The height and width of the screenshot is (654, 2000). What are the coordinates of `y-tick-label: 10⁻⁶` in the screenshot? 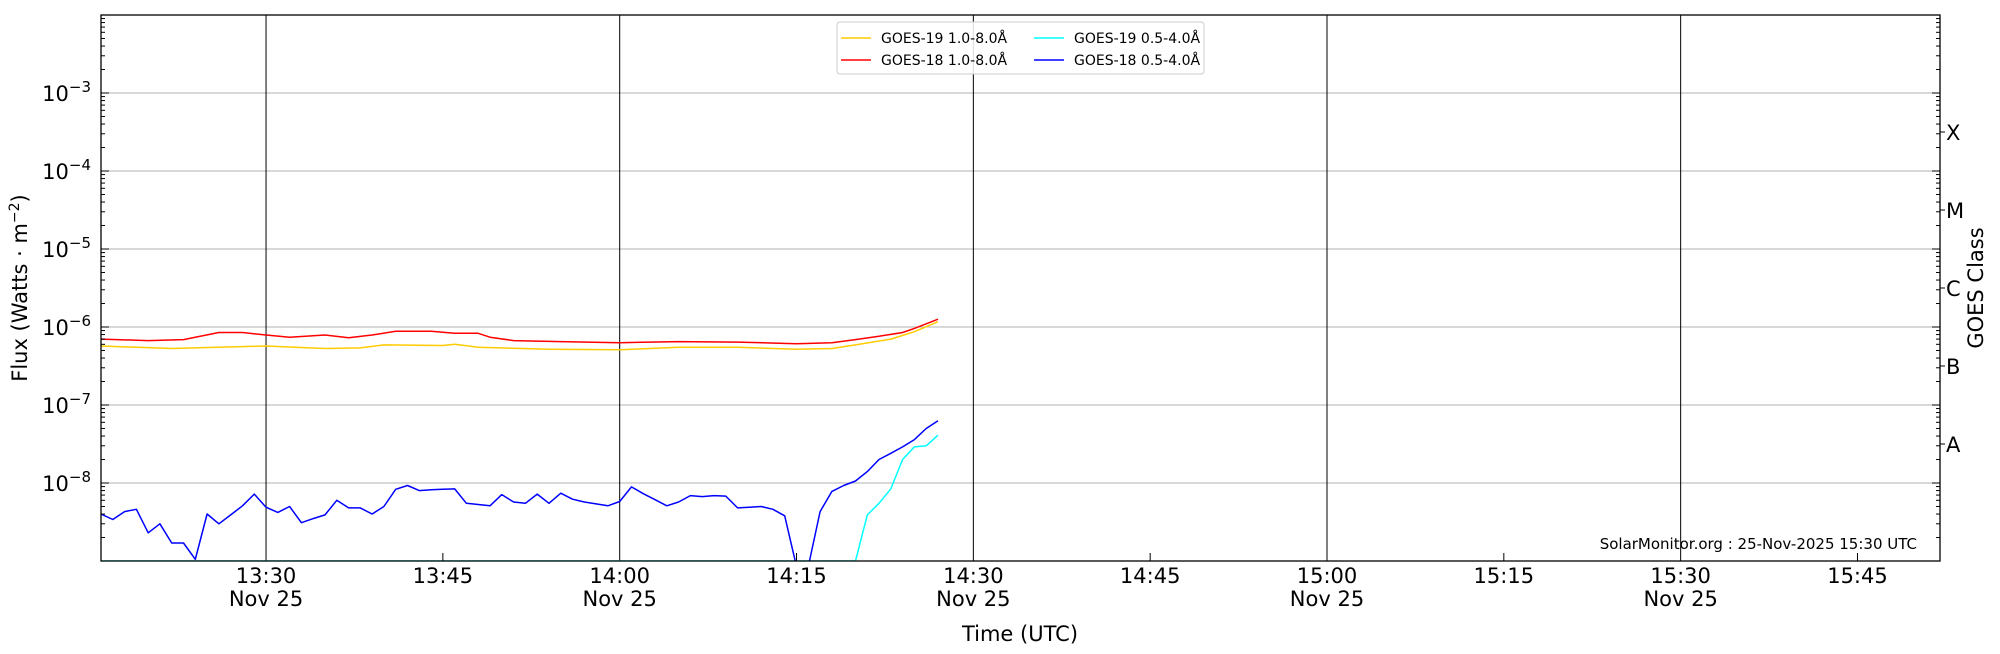 It's located at (66, 326).